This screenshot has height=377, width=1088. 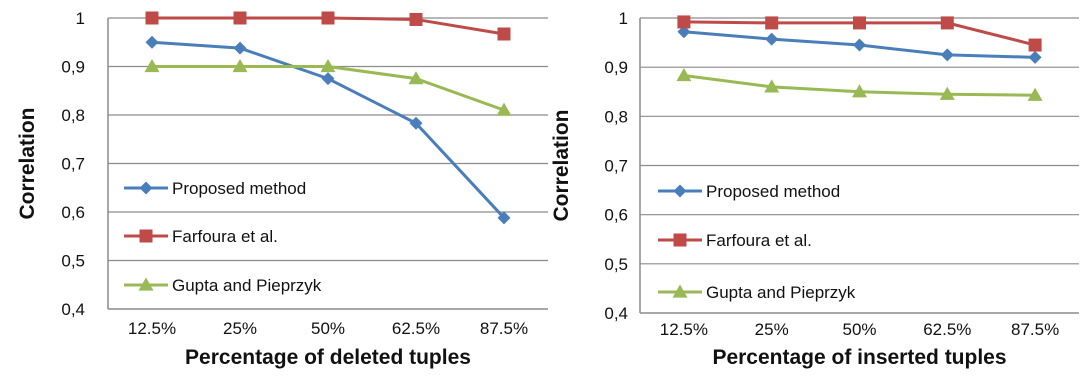 What do you see at coordinates (859, 357) in the screenshot?
I see `x-axis-title: Percentage of inserted tuples` at bounding box center [859, 357].